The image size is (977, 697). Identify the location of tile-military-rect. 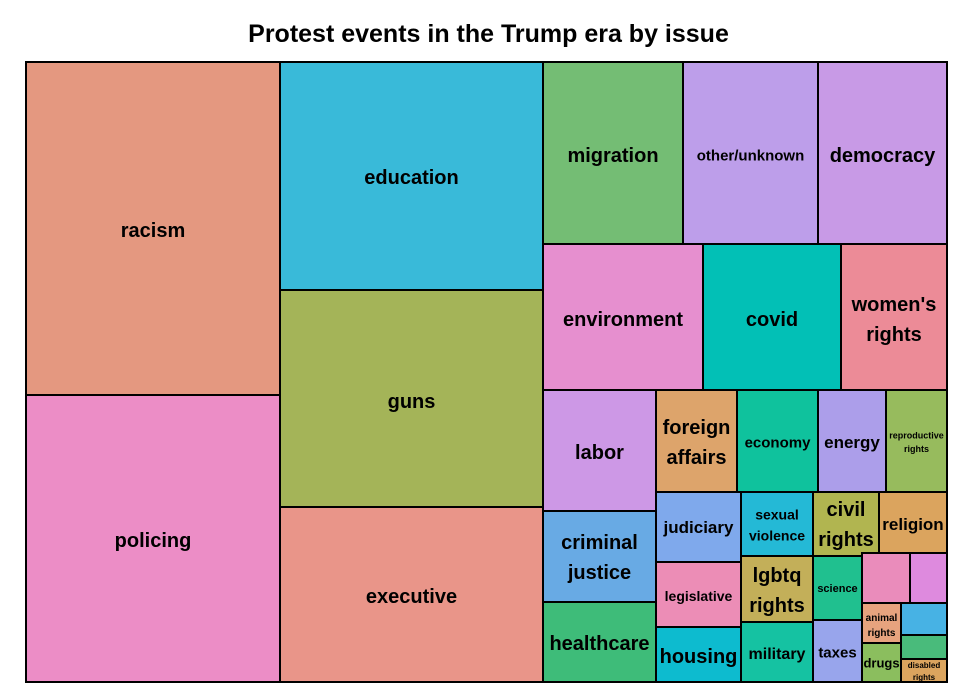
(777, 652).